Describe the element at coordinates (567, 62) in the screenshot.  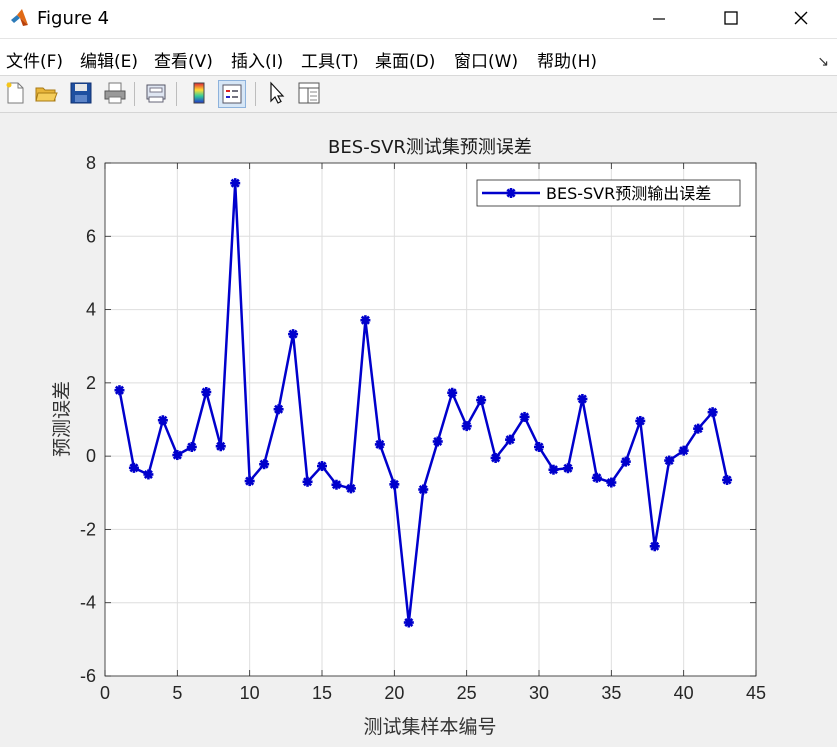
I see `menu-help: 帮助(H)` at that location.